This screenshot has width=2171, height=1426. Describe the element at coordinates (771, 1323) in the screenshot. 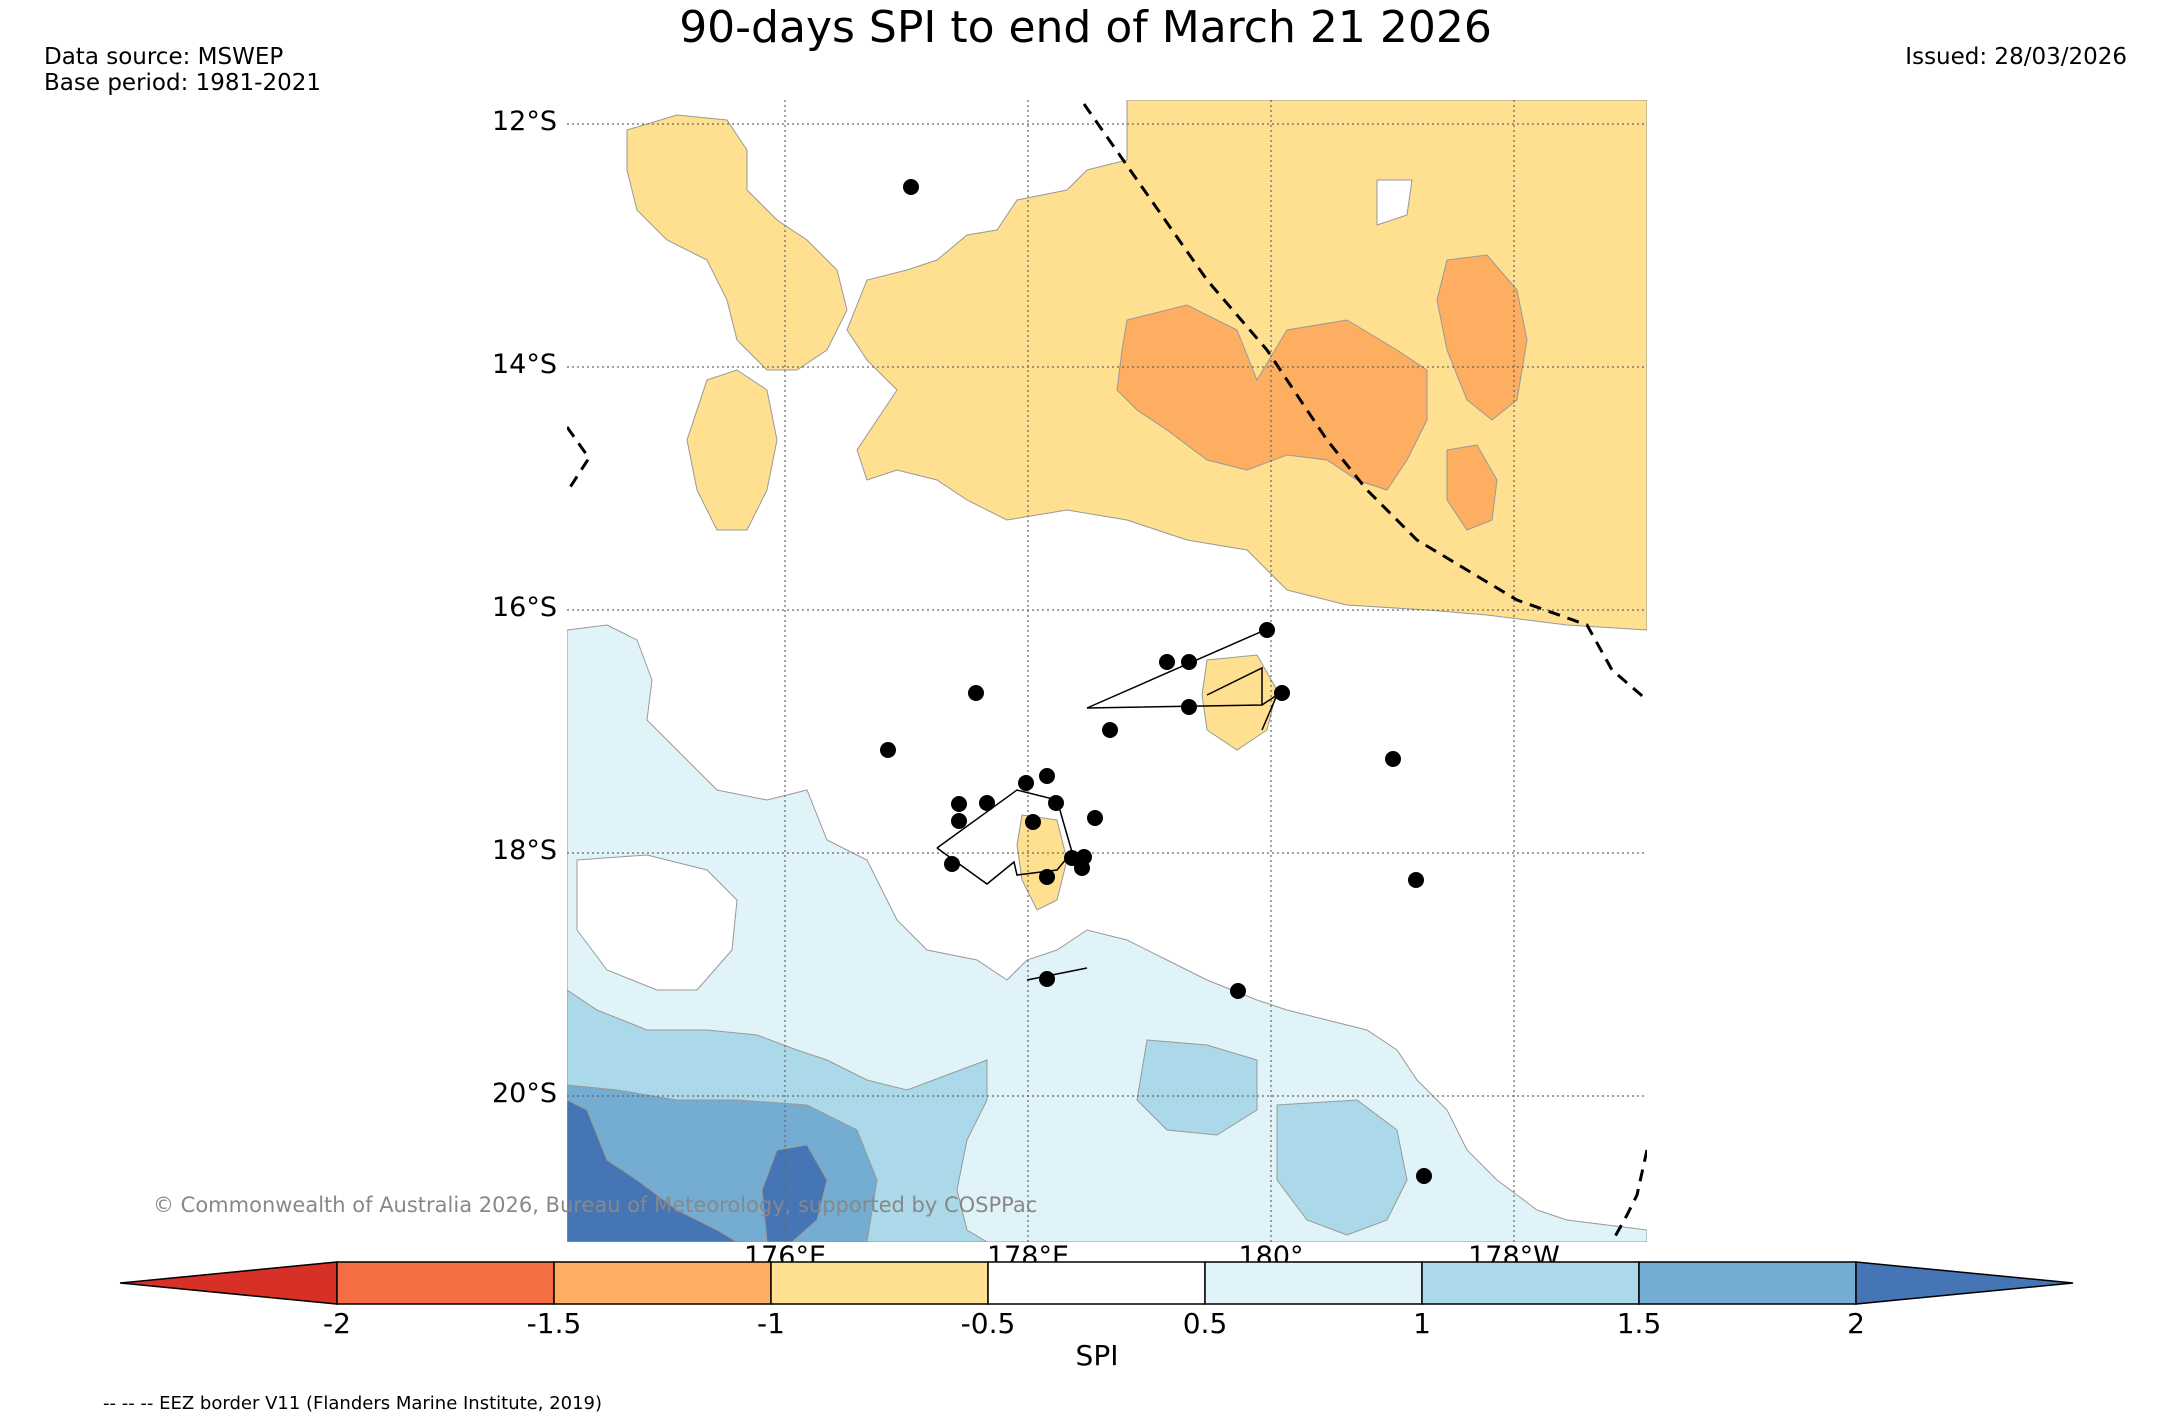

I see `colorbar-tick-m1: -1` at that location.